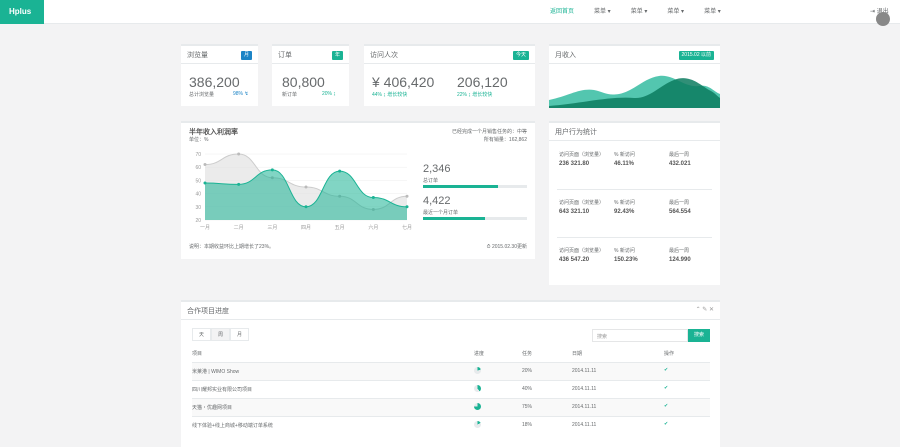  I want to click on table-header: 进度, so click(479, 354).